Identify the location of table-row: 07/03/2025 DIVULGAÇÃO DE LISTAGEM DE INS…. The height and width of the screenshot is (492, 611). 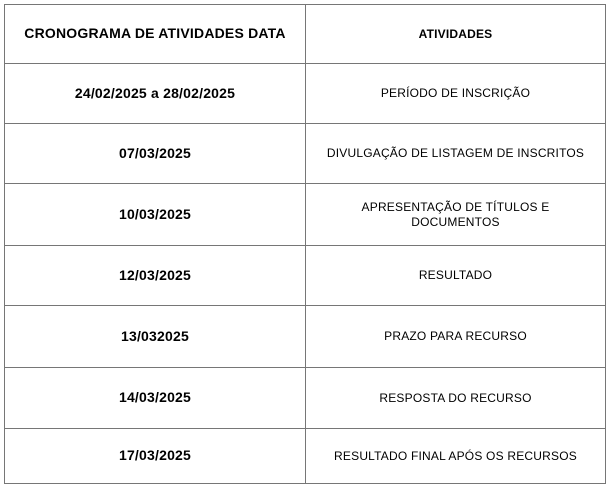
(305, 153).